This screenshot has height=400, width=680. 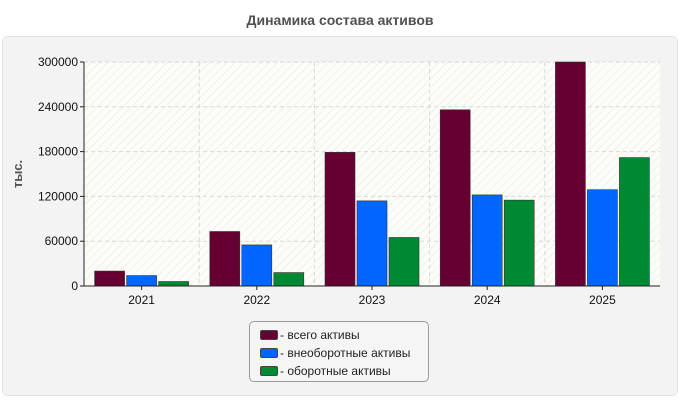 I want to click on y-tick-label: 60000, so click(x=62, y=241).